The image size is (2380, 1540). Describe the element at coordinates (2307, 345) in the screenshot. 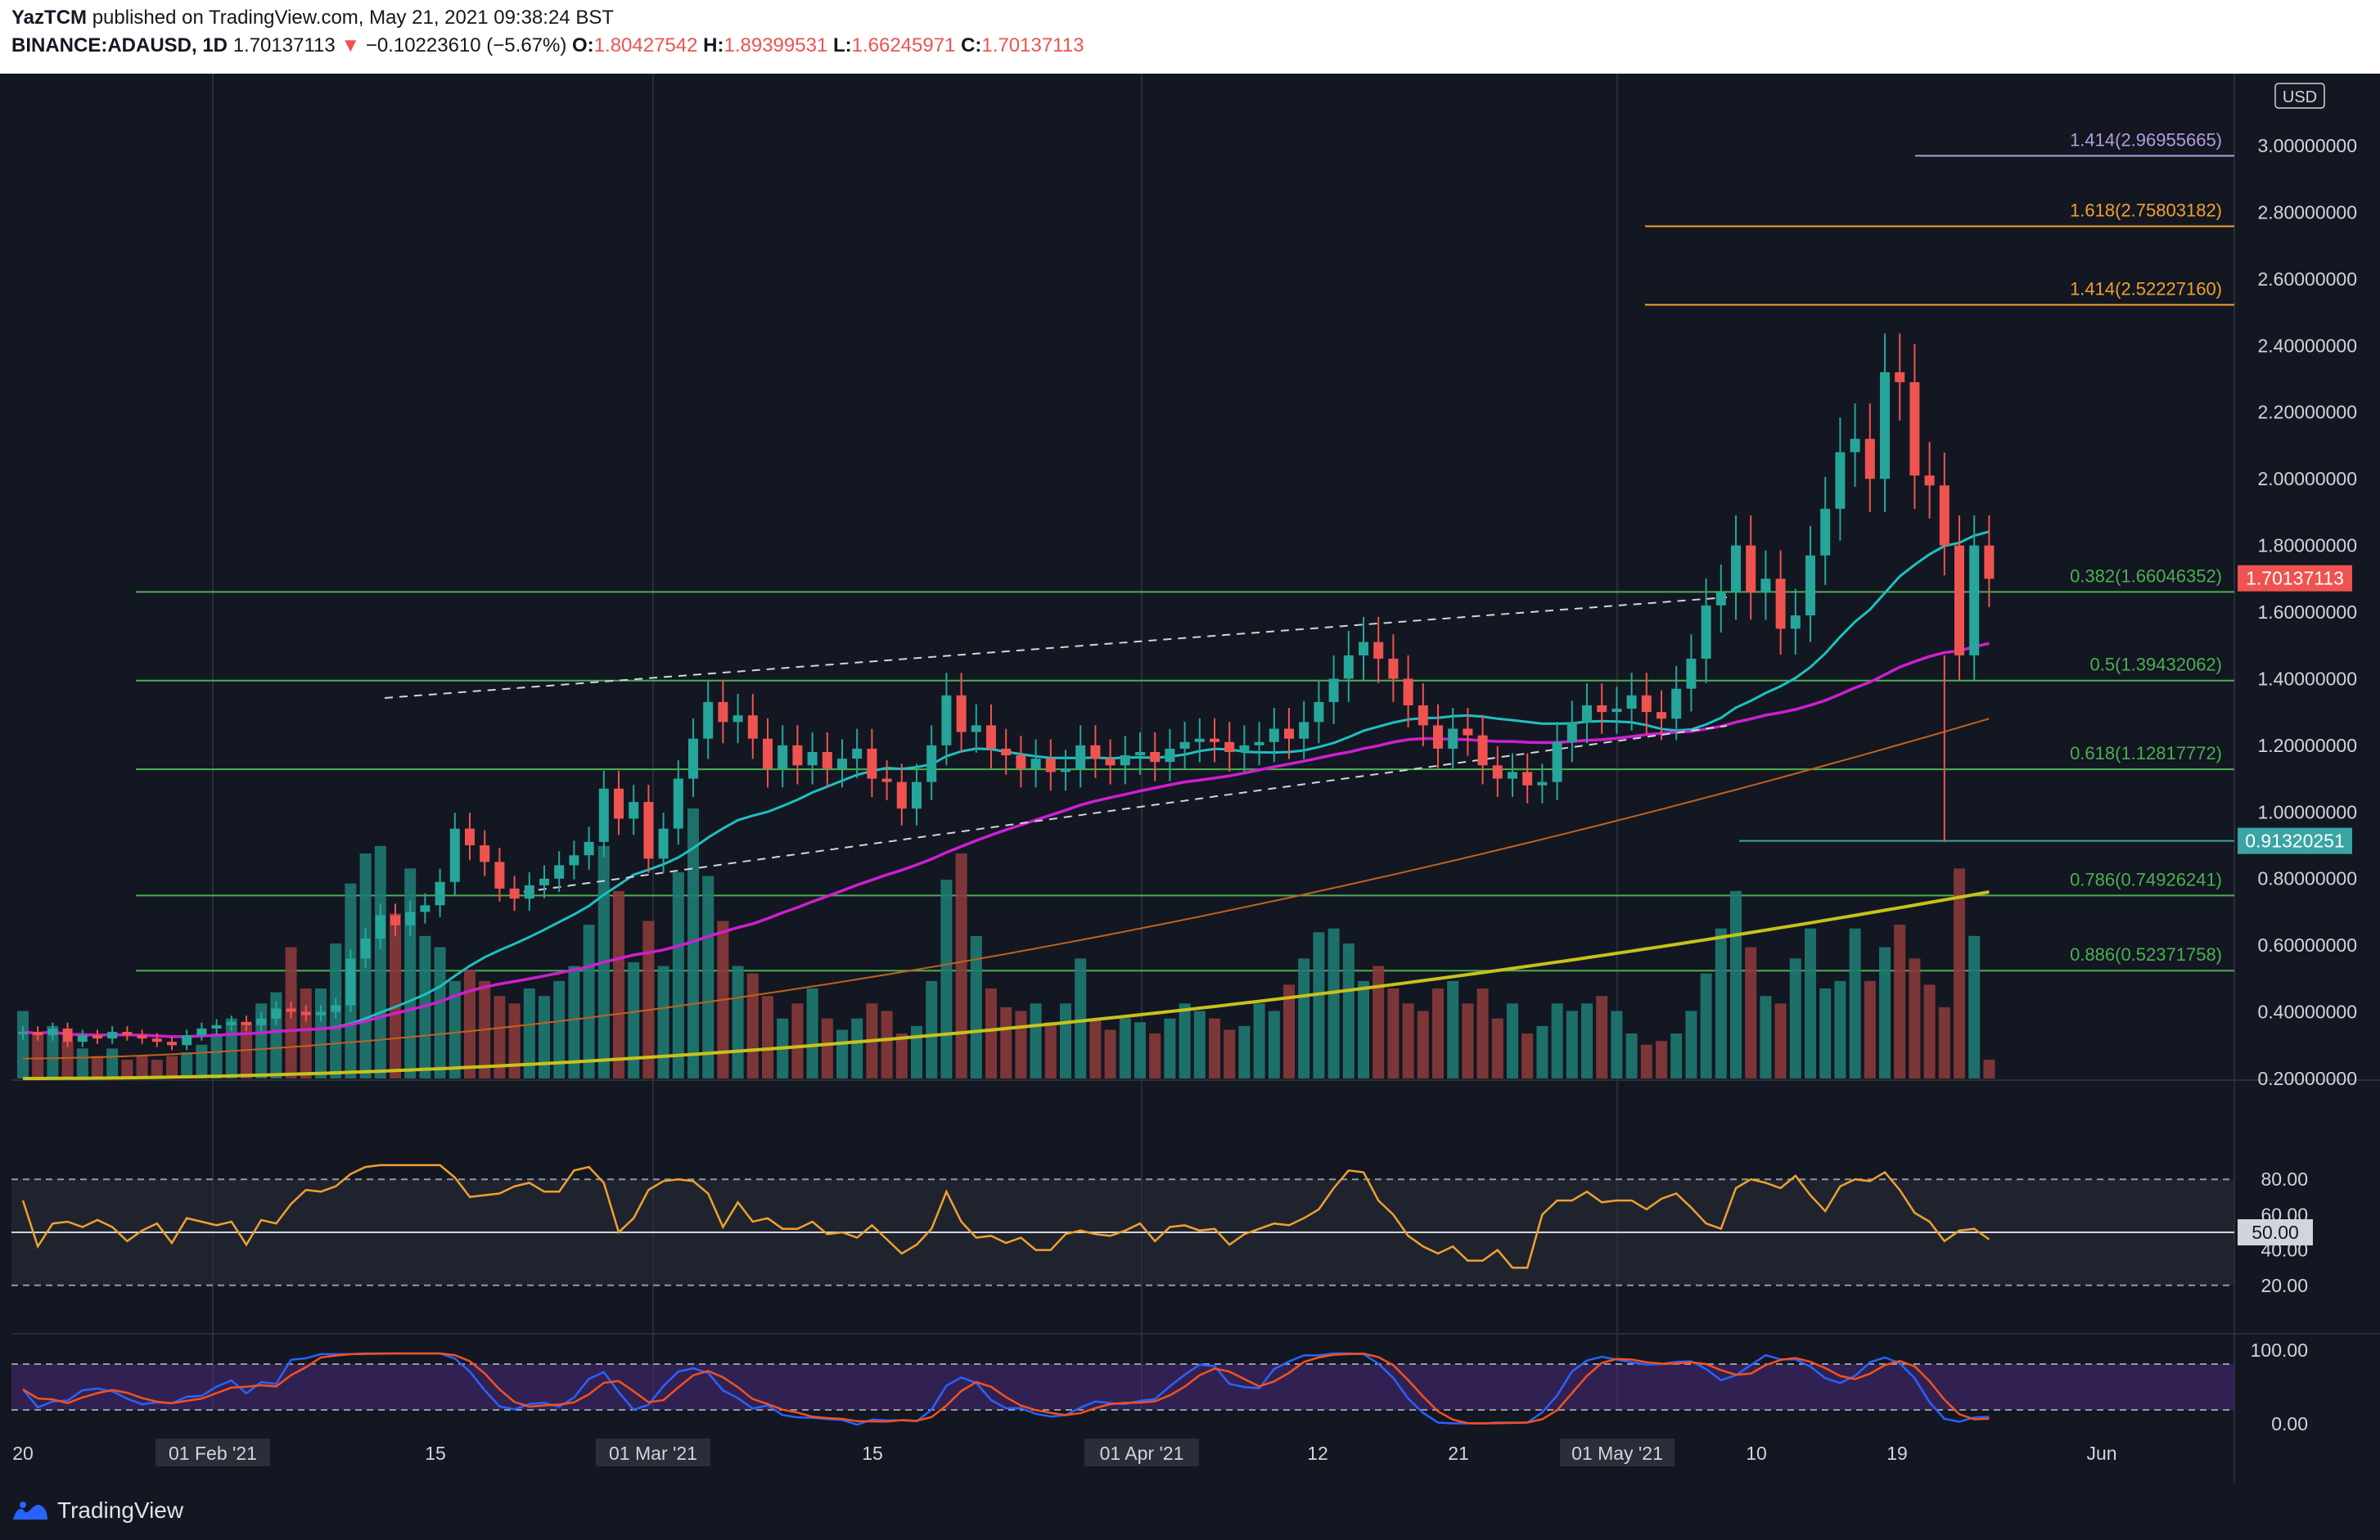

I see `price-tick-label: 2.40000000` at that location.